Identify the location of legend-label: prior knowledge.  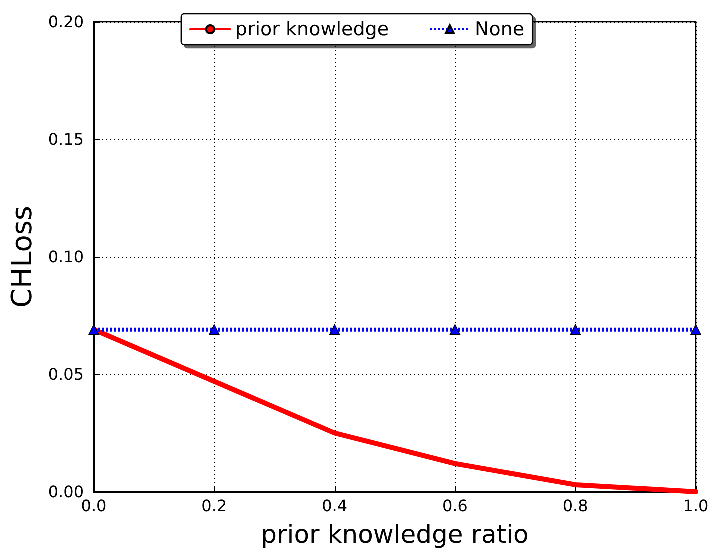
(312, 29).